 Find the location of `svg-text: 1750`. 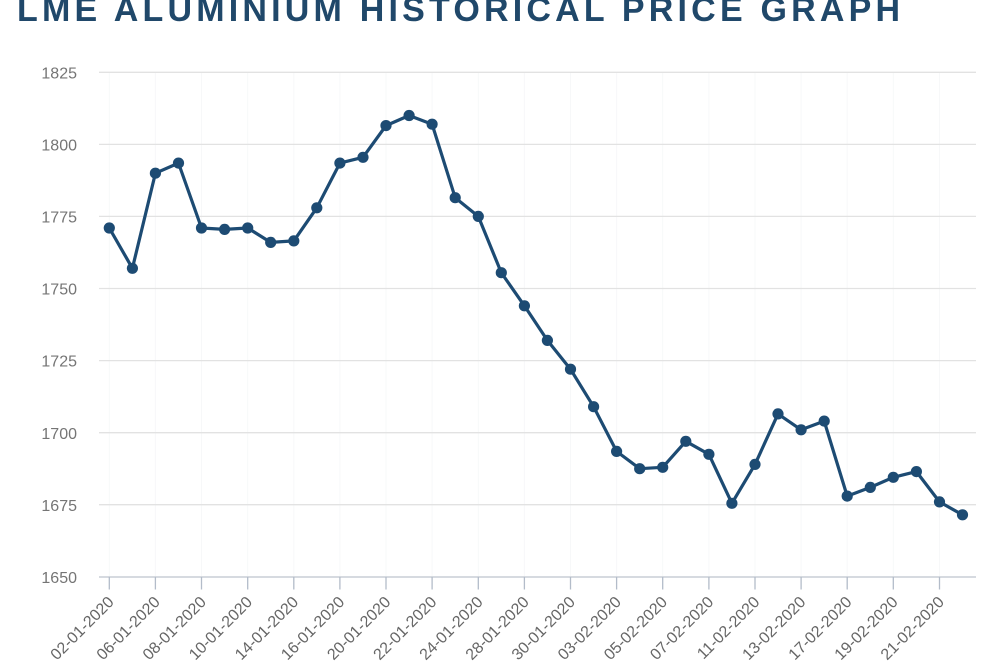

svg-text: 1750 is located at coordinates (59, 290).